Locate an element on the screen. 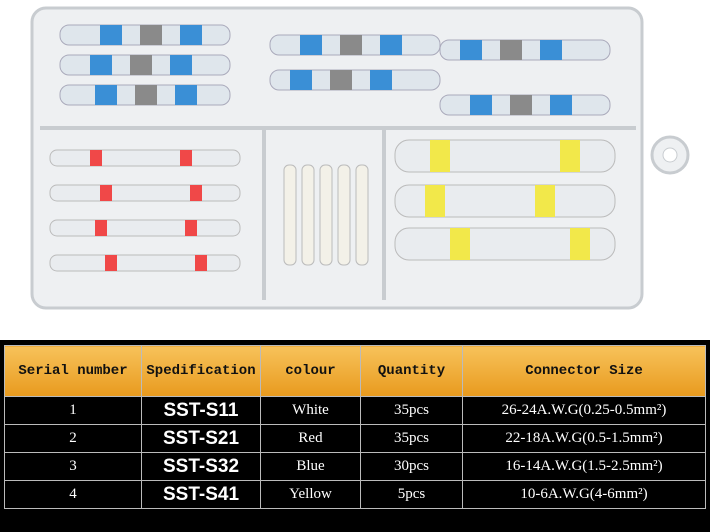 The image size is (710, 532). data-row: 4 SST-S41 Yellow 5pcs 10-6A.W.G(4-6mm²) is located at coordinates (355, 494).